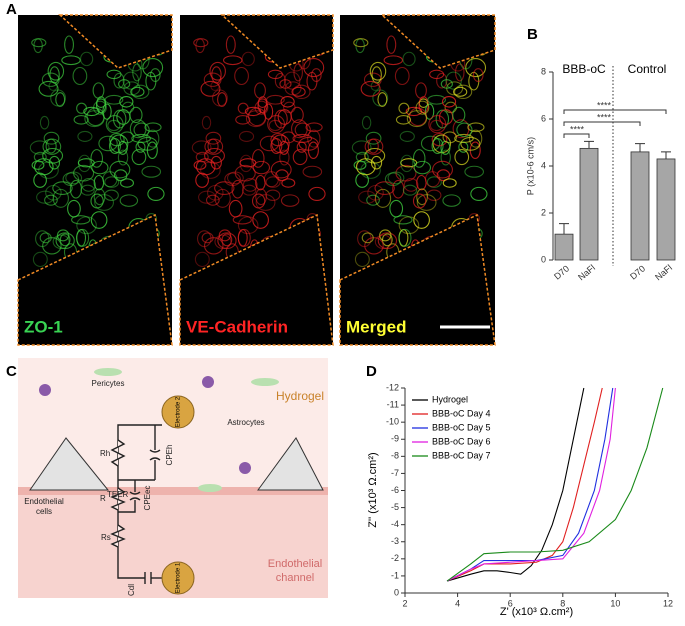 This screenshot has width=685, height=626. What do you see at coordinates (395, 541) in the screenshot?
I see `y-tick-label: -3` at bounding box center [395, 541].